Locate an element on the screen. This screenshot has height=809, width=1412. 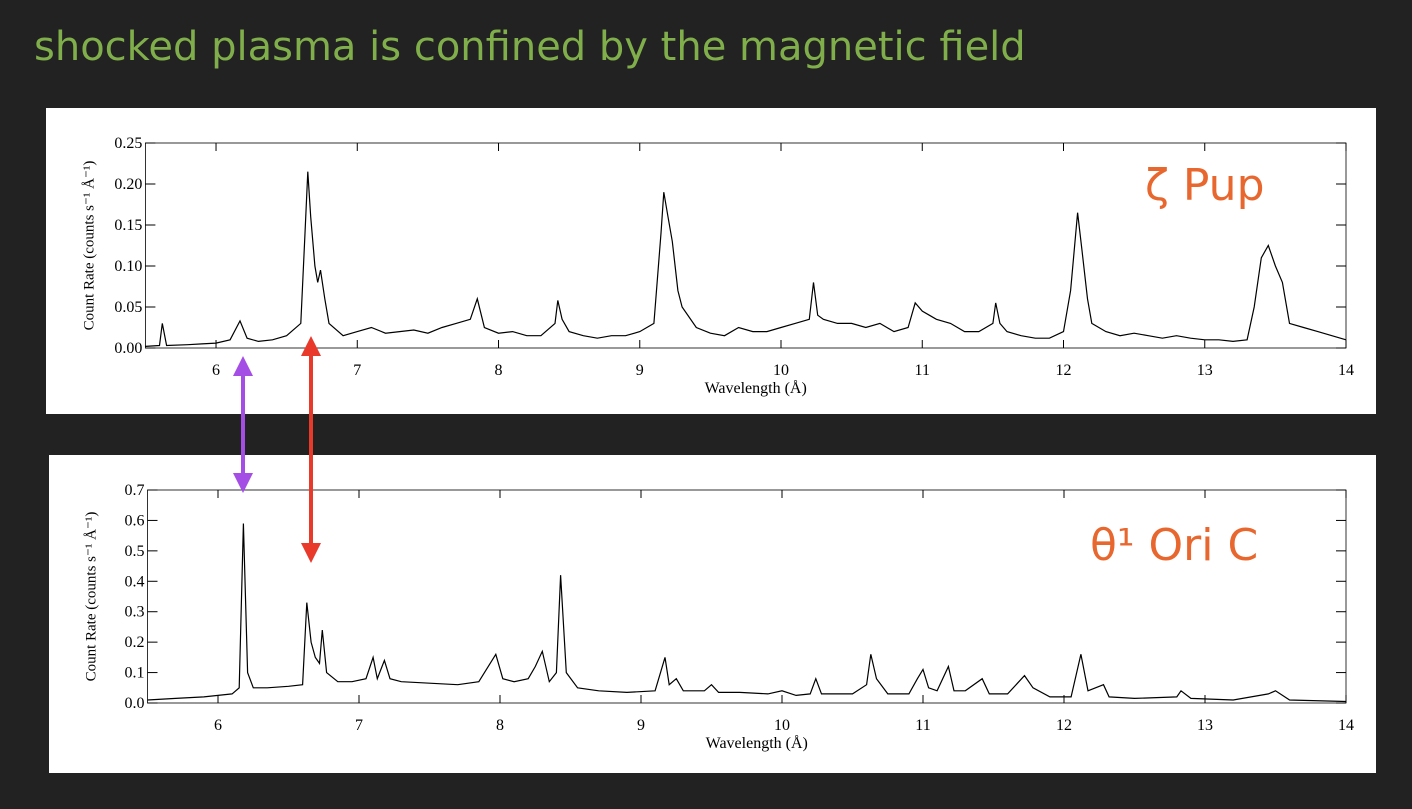
y-tick-label: 0.20 is located at coordinates (128, 184).